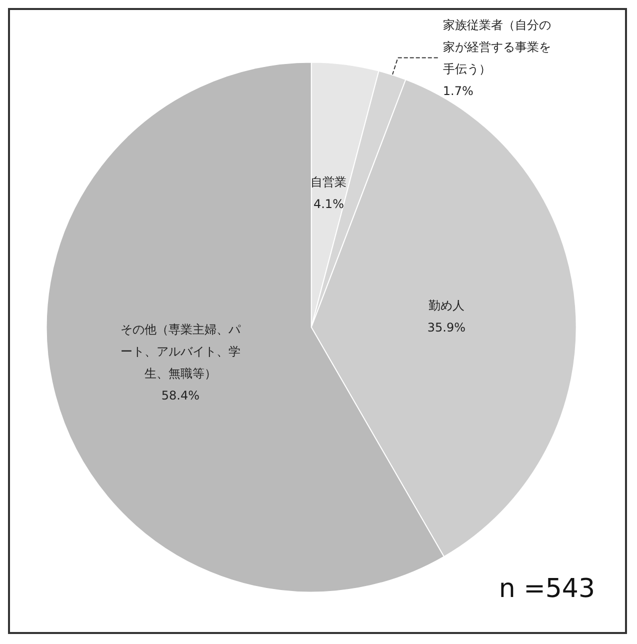 Image resolution: width=637 pixels, height=644 pixels. I want to click on slice-label: 家族従業者（自分の家が経営する事業を手伝う）, so click(496, 47).